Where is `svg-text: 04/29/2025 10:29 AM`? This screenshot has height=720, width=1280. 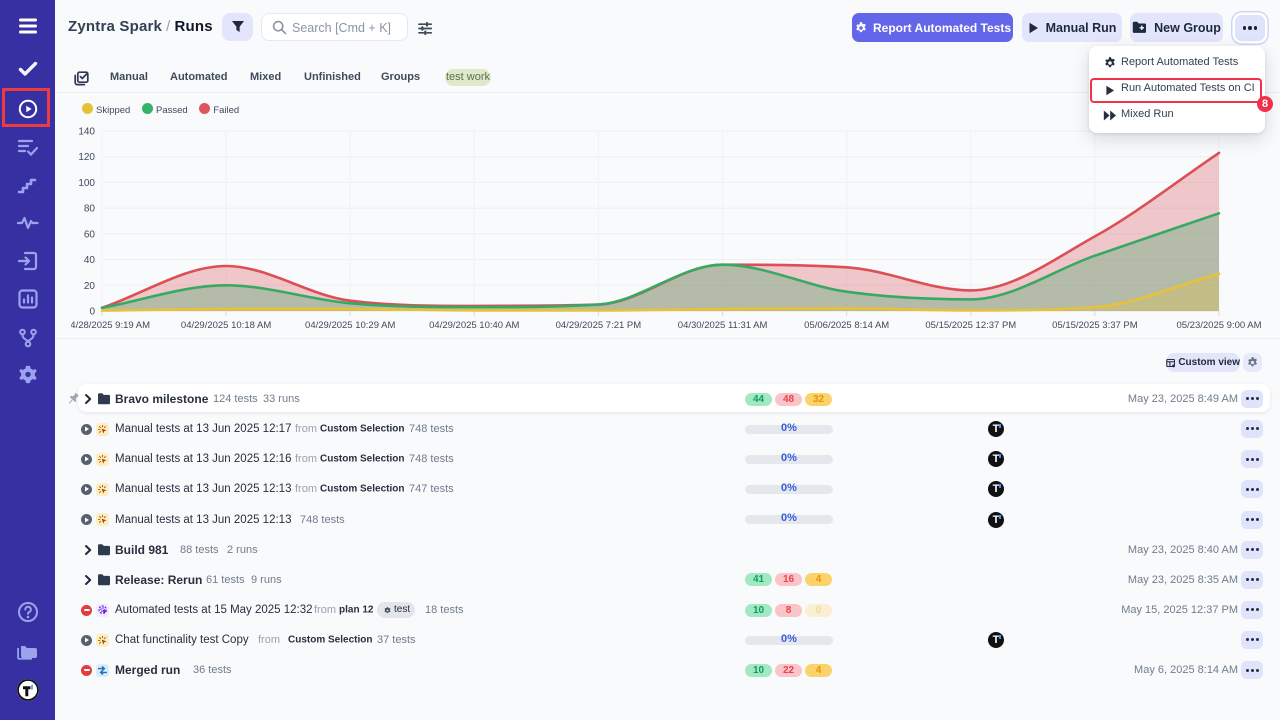 svg-text: 04/29/2025 10:29 AM is located at coordinates (350, 325).